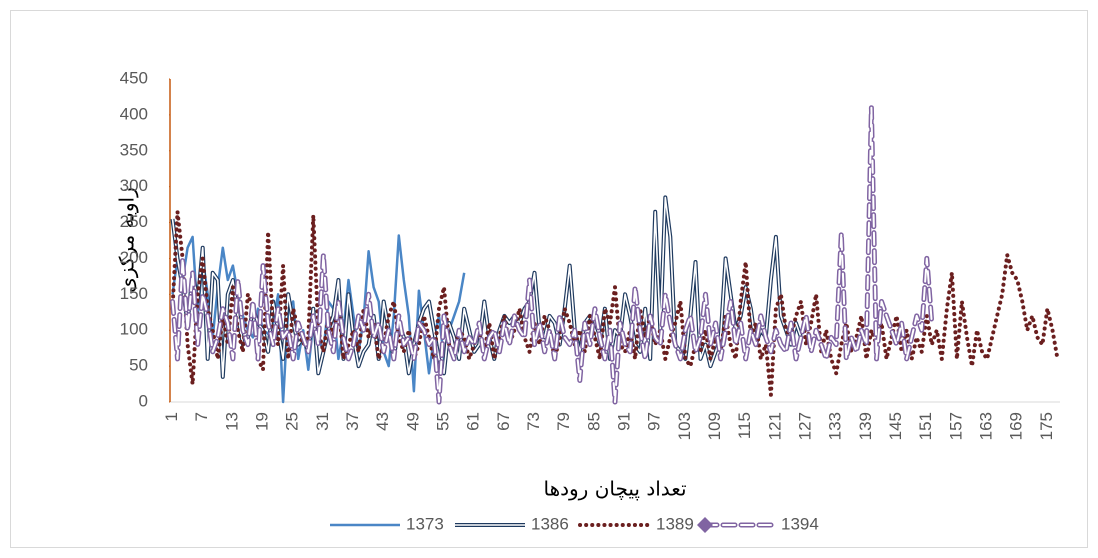 Image resolution: width=1098 pixels, height=558 pixels. I want to click on x-tick-label: 133, so click(835, 426).